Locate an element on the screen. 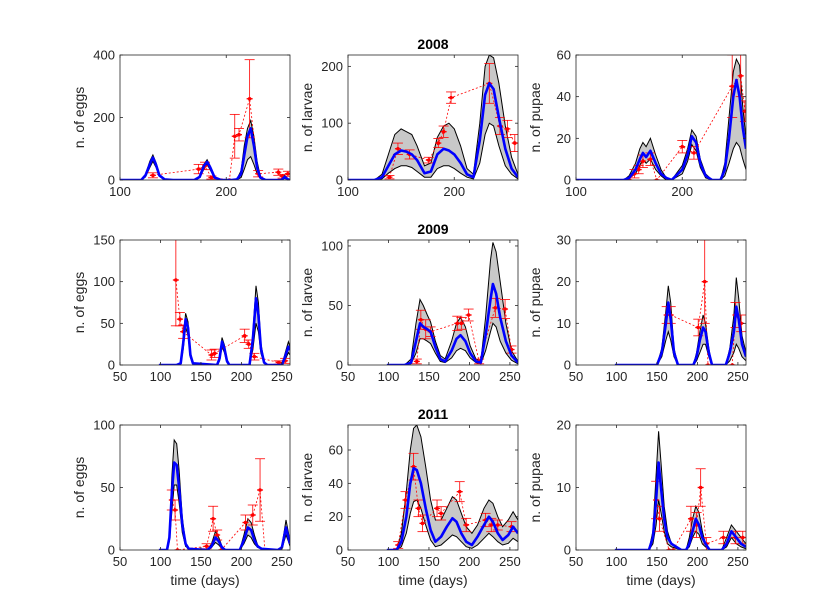  panel-3: 100 200 0 20 40 60 n. of pupae is located at coordinates (637, 123).